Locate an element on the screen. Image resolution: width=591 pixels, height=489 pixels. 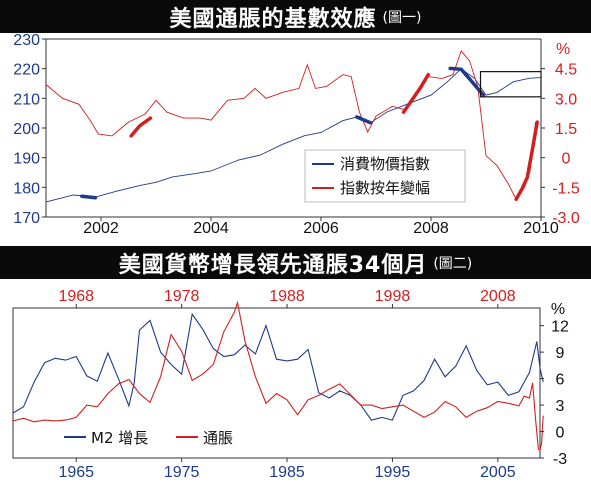
chart2-legend: M2 增長 通脹 is located at coordinates (158, 436).